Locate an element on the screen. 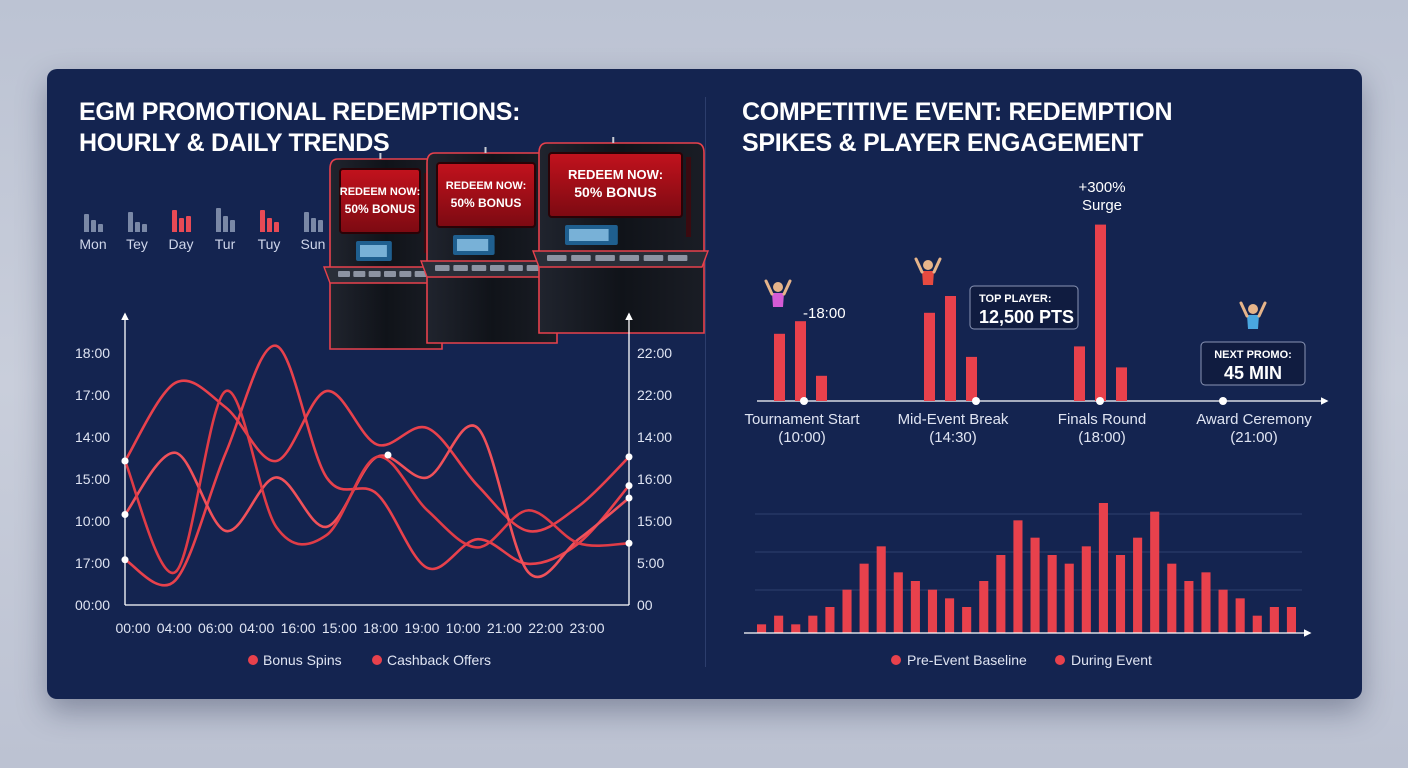 Image resolution: width=1408 pixels, height=768 pixels. event-group: Mid-Event Break(14:30) is located at coordinates (953, 371).